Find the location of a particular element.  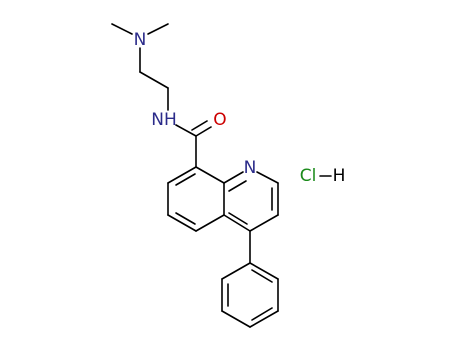

atom-label: Cl is located at coordinates (308, 176).